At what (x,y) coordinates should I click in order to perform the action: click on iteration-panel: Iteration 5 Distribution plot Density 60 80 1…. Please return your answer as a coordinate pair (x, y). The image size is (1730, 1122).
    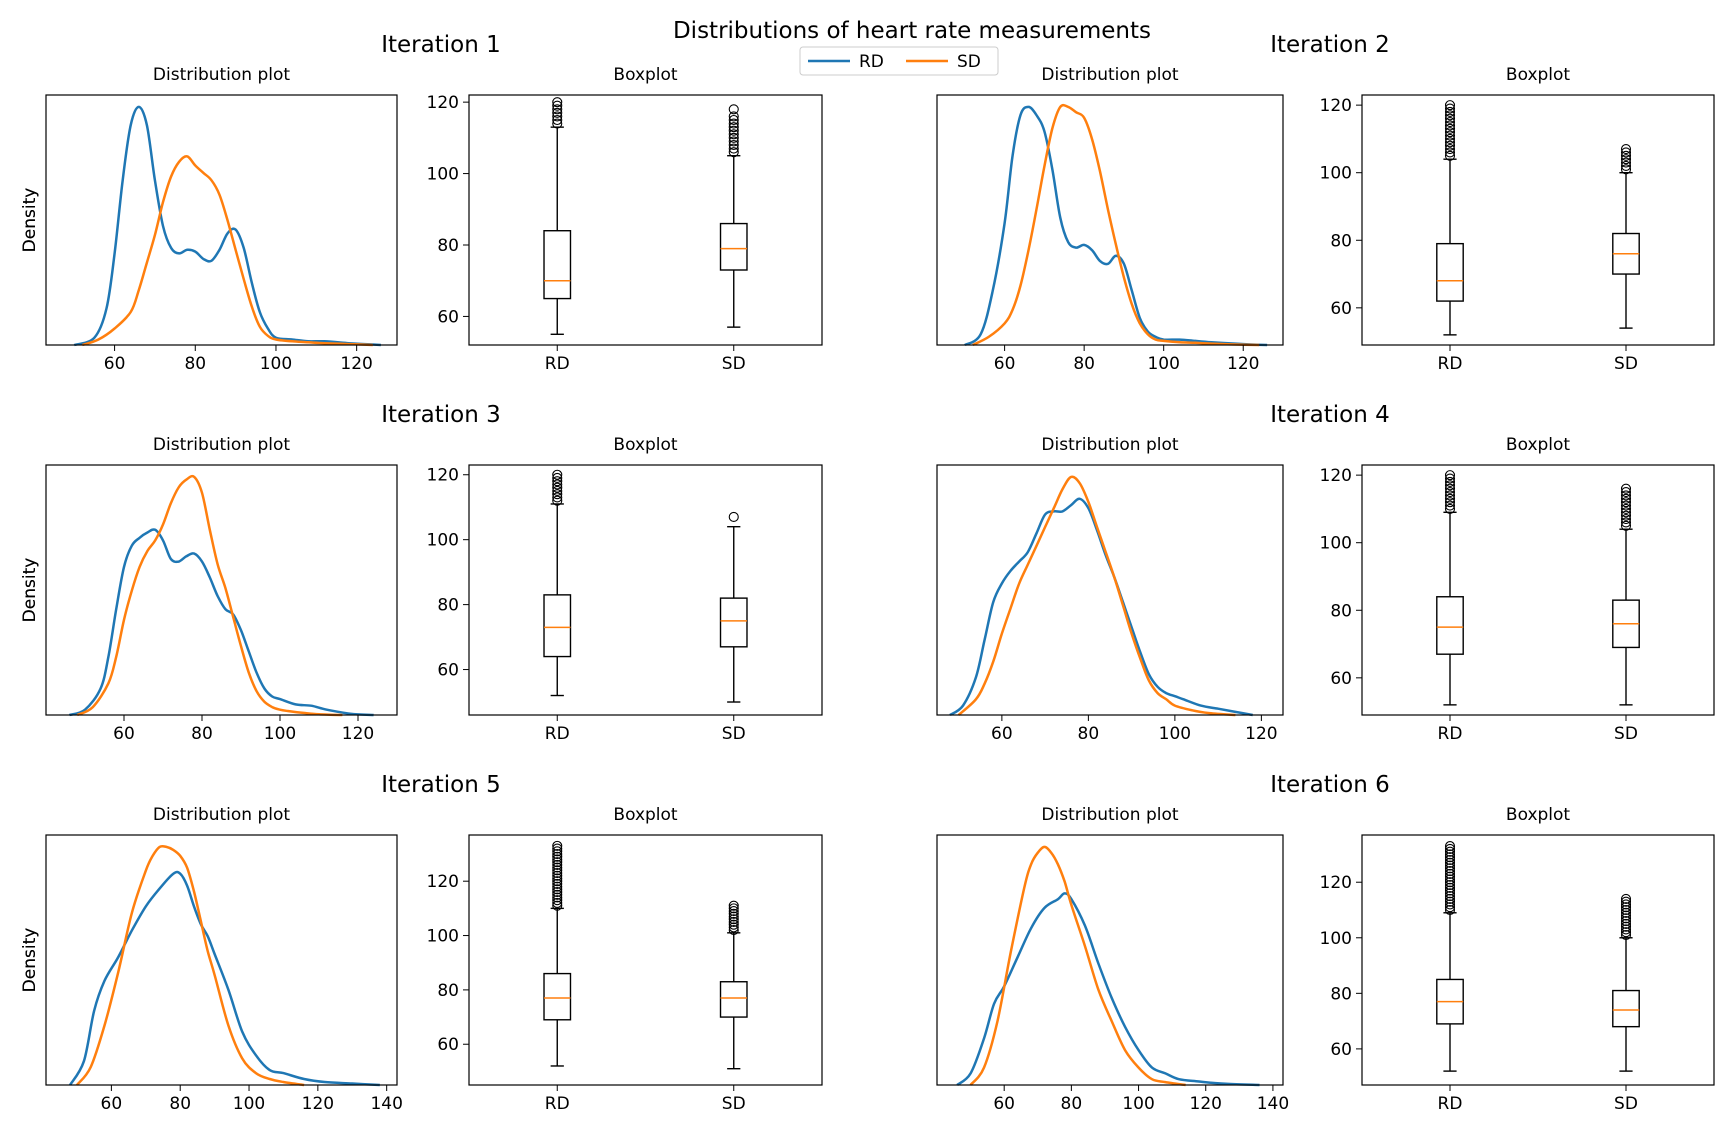
    Looking at the image, I should click on (421, 943).